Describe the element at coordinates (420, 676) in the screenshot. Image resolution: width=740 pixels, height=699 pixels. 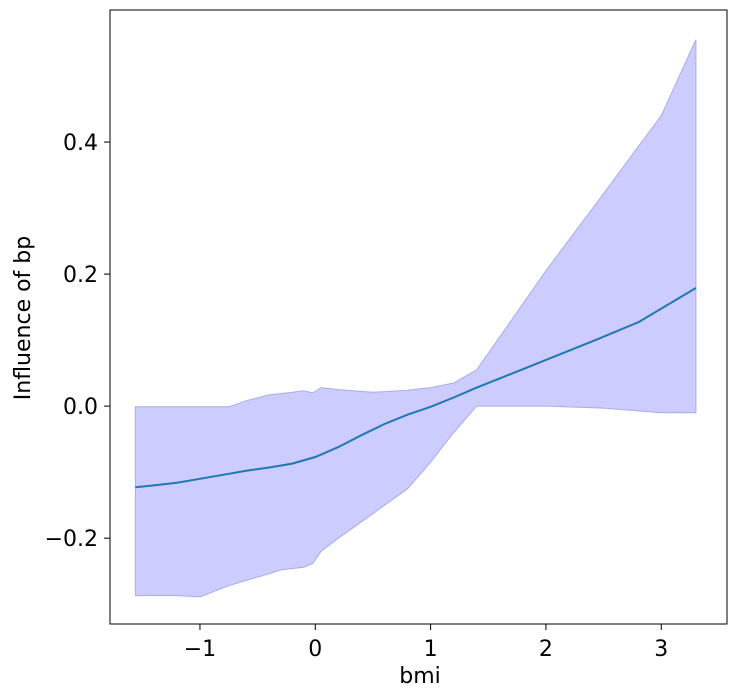
I see `x-axis-label: bmi` at that location.